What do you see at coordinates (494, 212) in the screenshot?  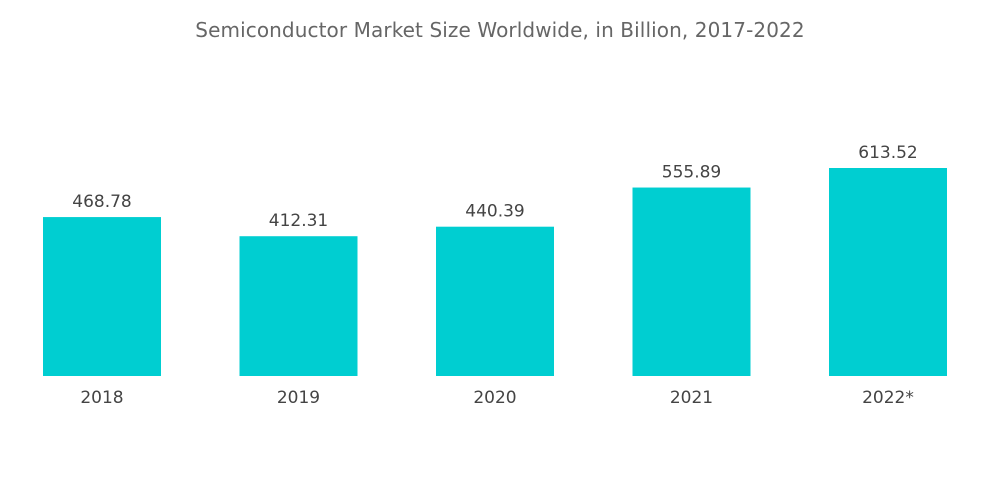 I see `value-label: 440.39` at bounding box center [494, 212].